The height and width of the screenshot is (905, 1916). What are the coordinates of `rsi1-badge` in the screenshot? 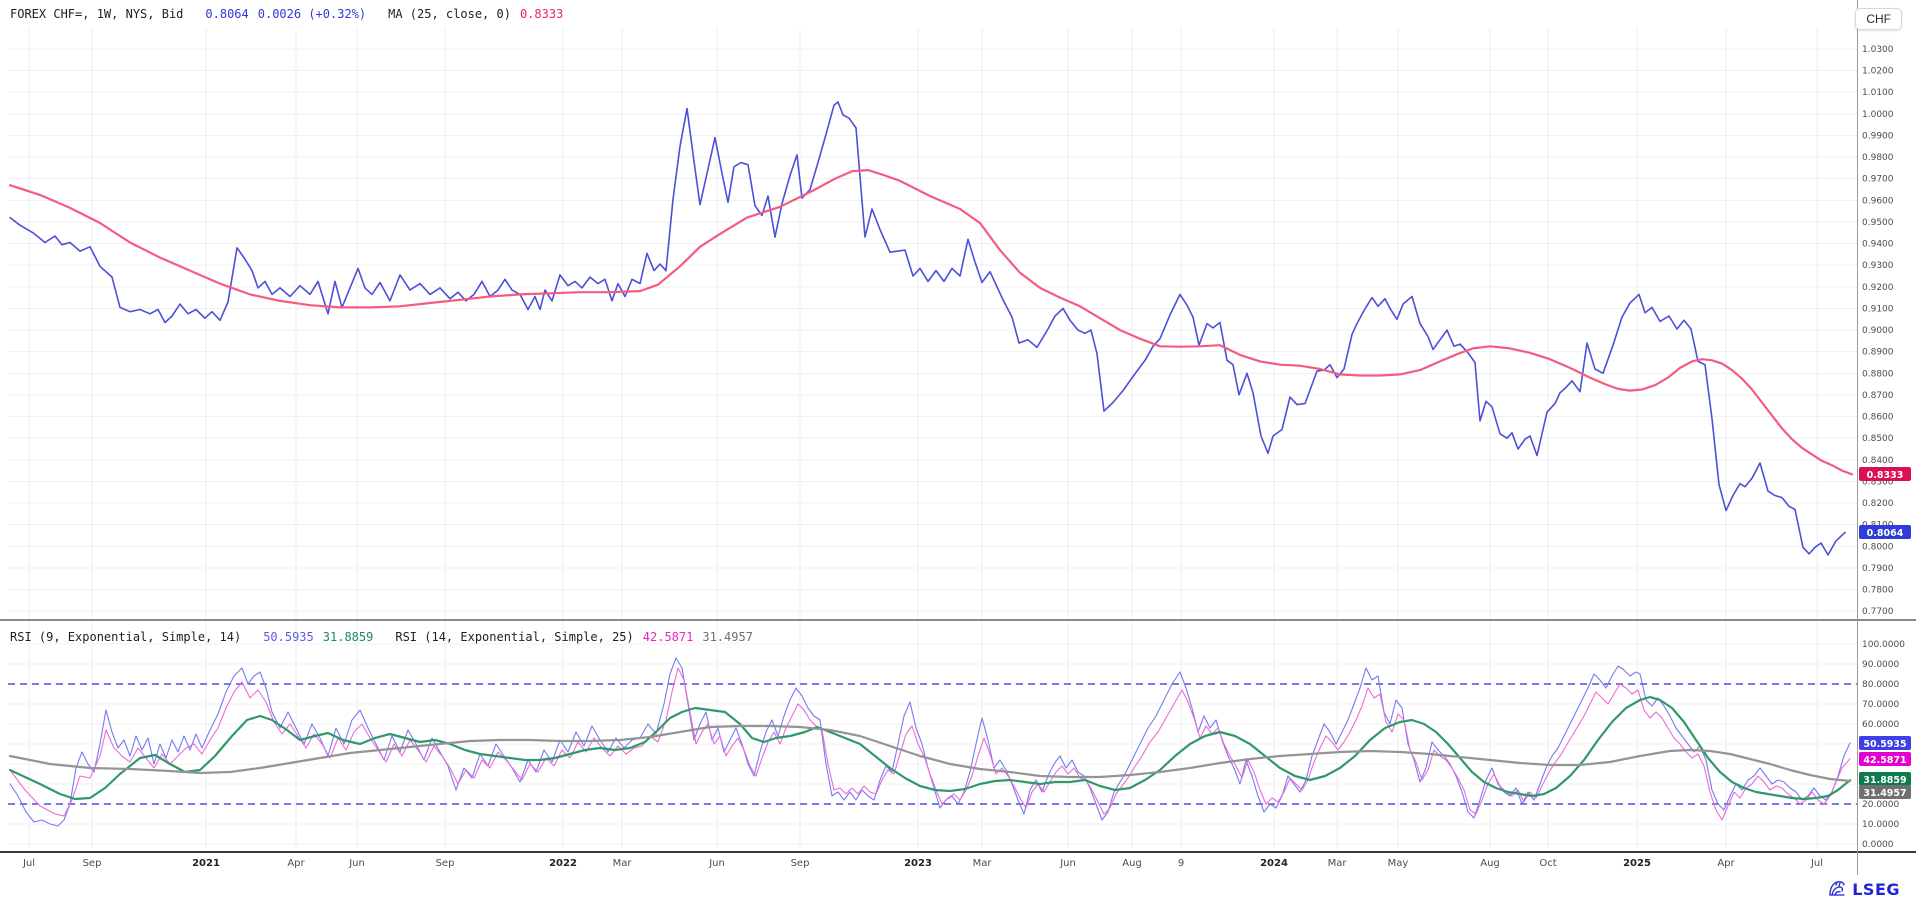 It's located at (1885, 743).